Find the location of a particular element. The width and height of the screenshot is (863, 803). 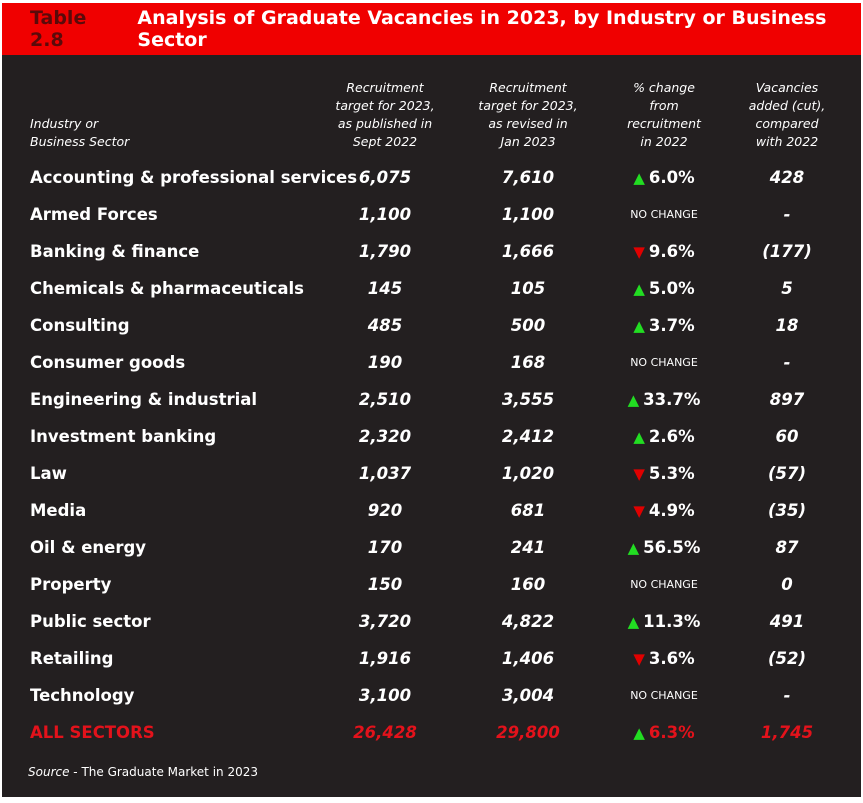

published-target: 145 is located at coordinates (385, 288).